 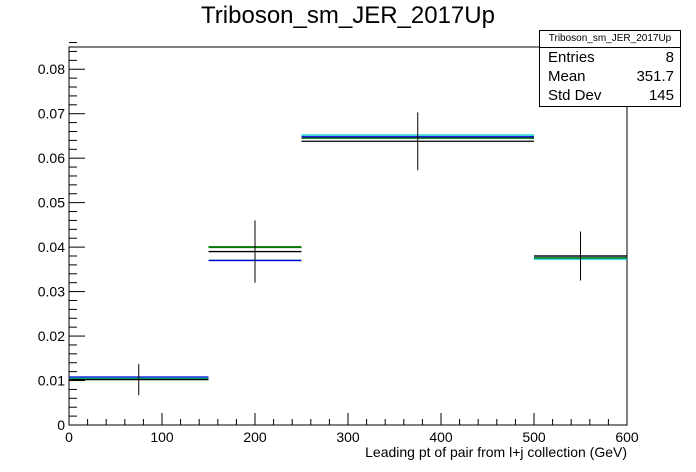 What do you see at coordinates (69, 437) in the screenshot?
I see `x-tick-label: 0` at bounding box center [69, 437].